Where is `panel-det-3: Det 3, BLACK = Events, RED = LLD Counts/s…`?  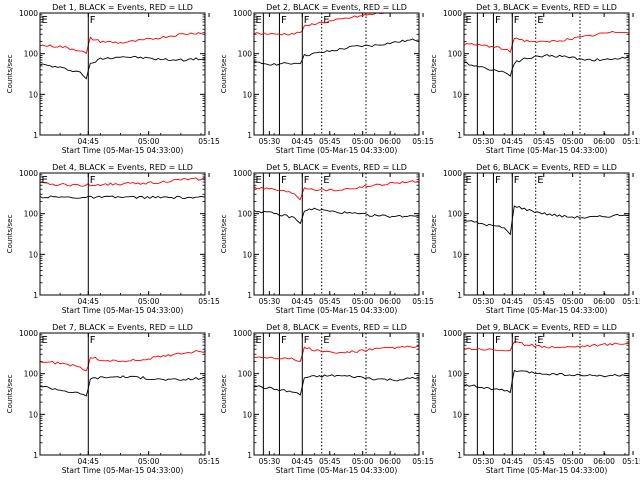 panel-det-3: Det 3, BLACK = Events, RED = LLD Counts/s… is located at coordinates (535, 79).